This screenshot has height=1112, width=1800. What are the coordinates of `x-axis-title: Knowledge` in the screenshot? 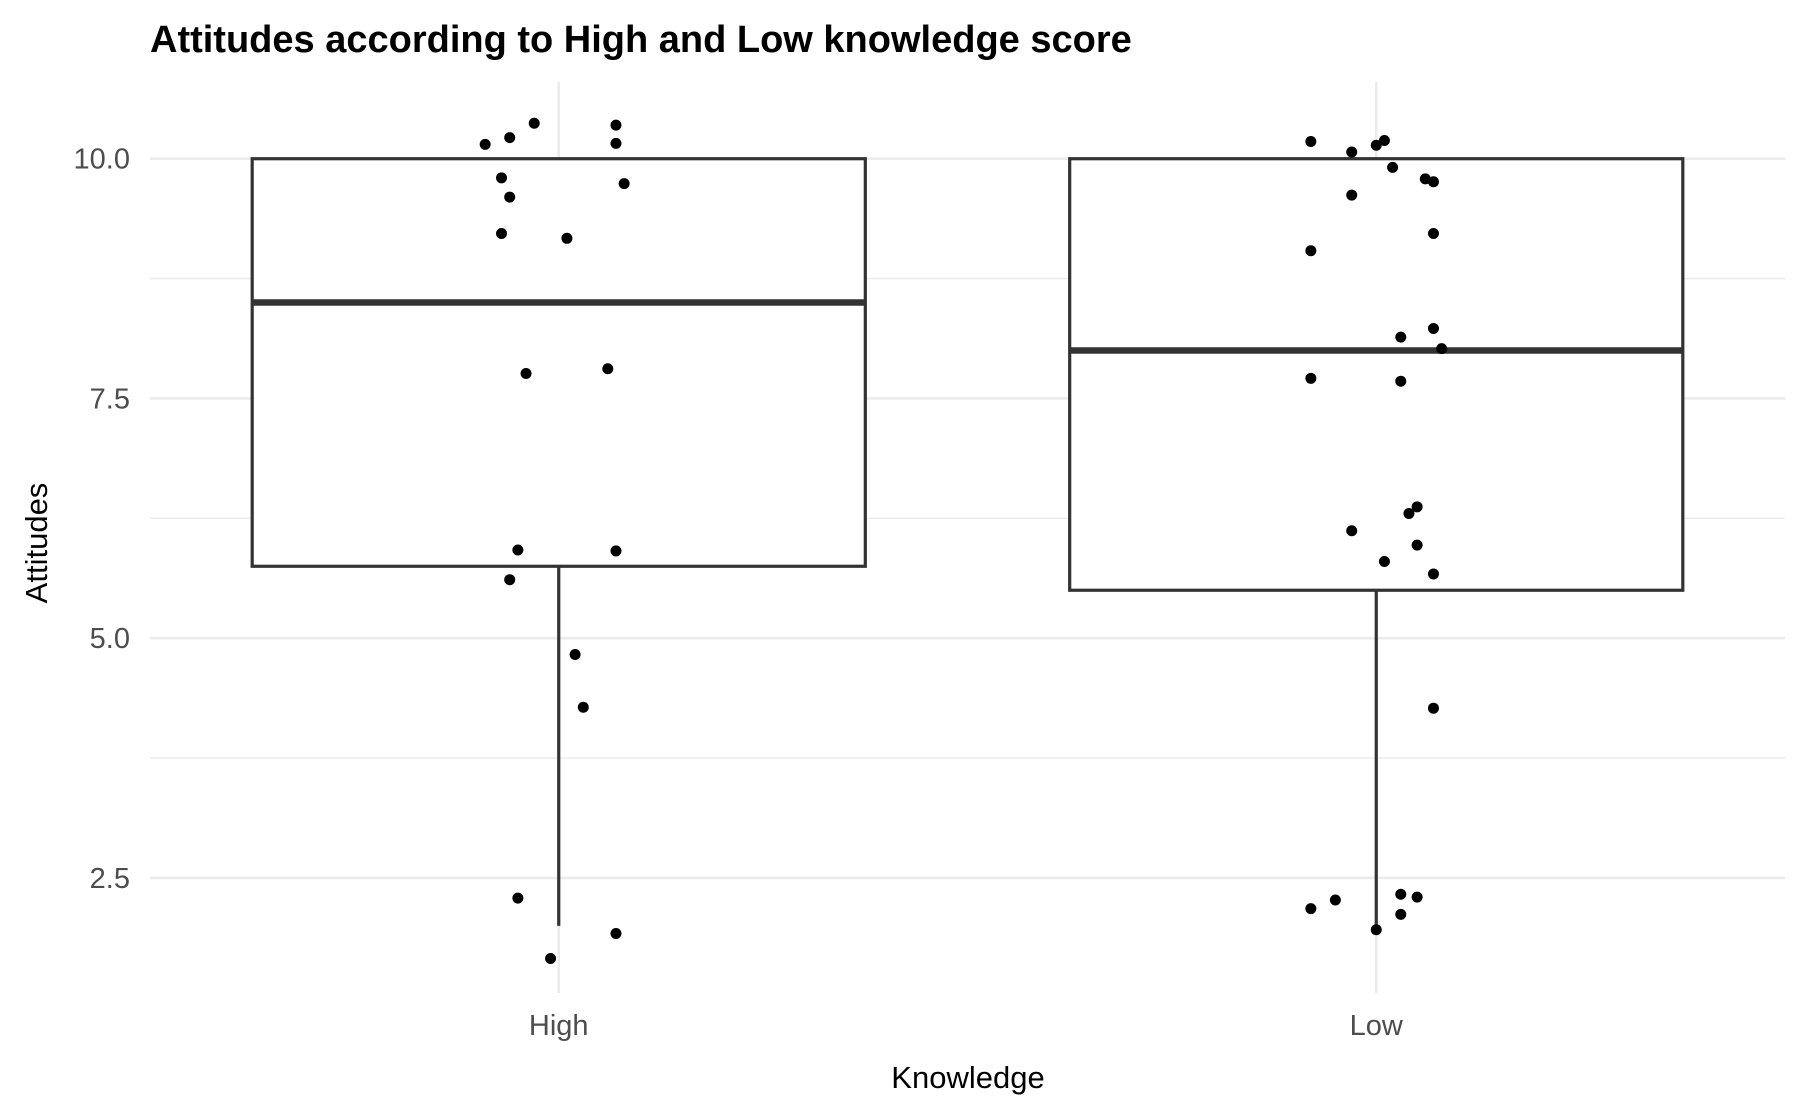 It's located at (967, 1077).